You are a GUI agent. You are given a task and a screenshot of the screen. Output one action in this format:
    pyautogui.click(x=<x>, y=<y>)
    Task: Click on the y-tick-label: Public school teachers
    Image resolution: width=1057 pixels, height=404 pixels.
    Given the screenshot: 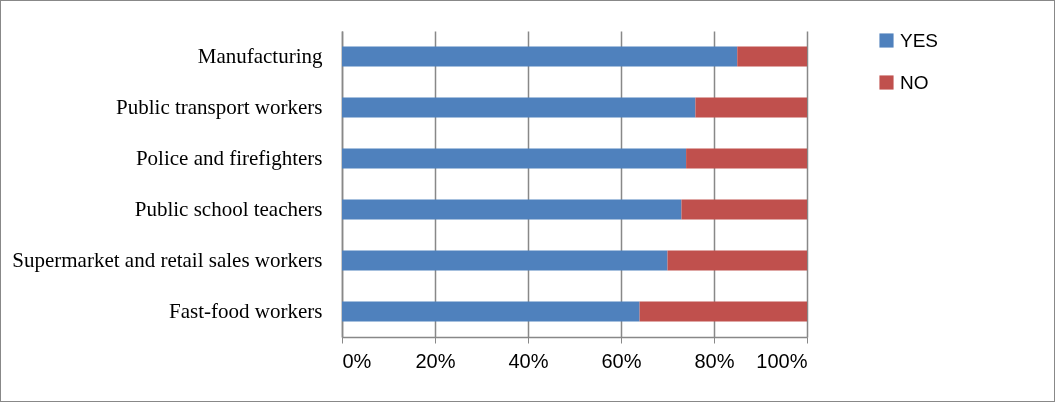 What is the action you would take?
    pyautogui.click(x=228, y=208)
    